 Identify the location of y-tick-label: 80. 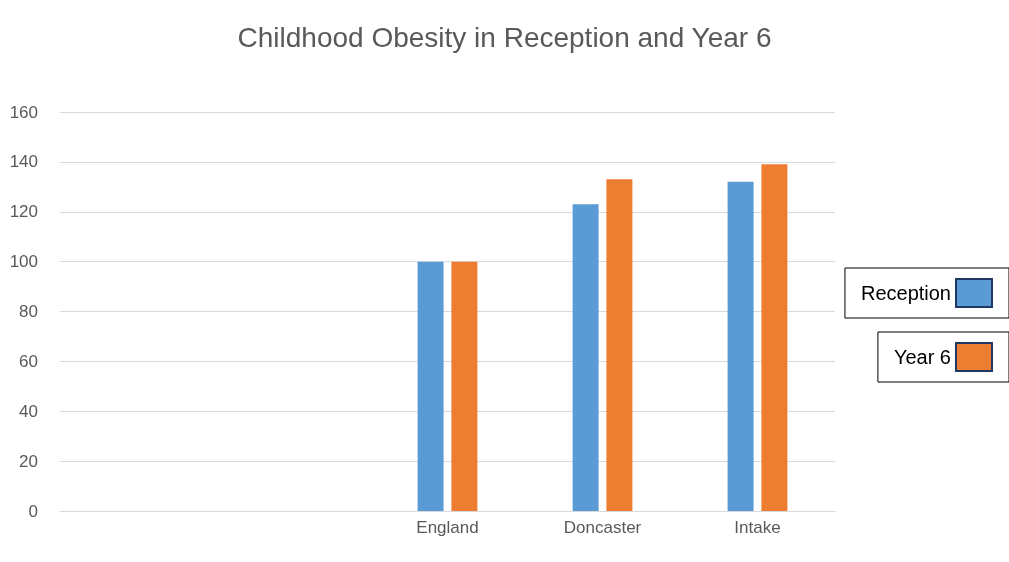
(28, 311).